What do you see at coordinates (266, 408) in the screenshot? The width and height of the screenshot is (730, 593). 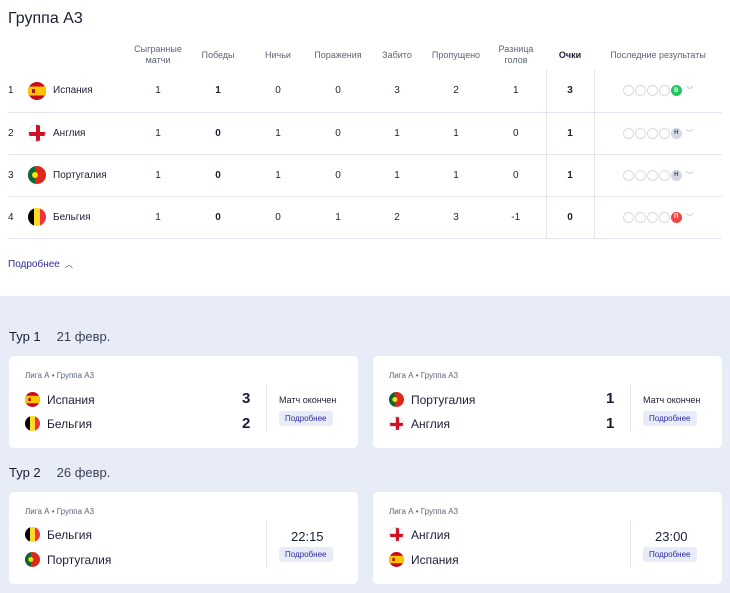 I see `card-divider` at bounding box center [266, 408].